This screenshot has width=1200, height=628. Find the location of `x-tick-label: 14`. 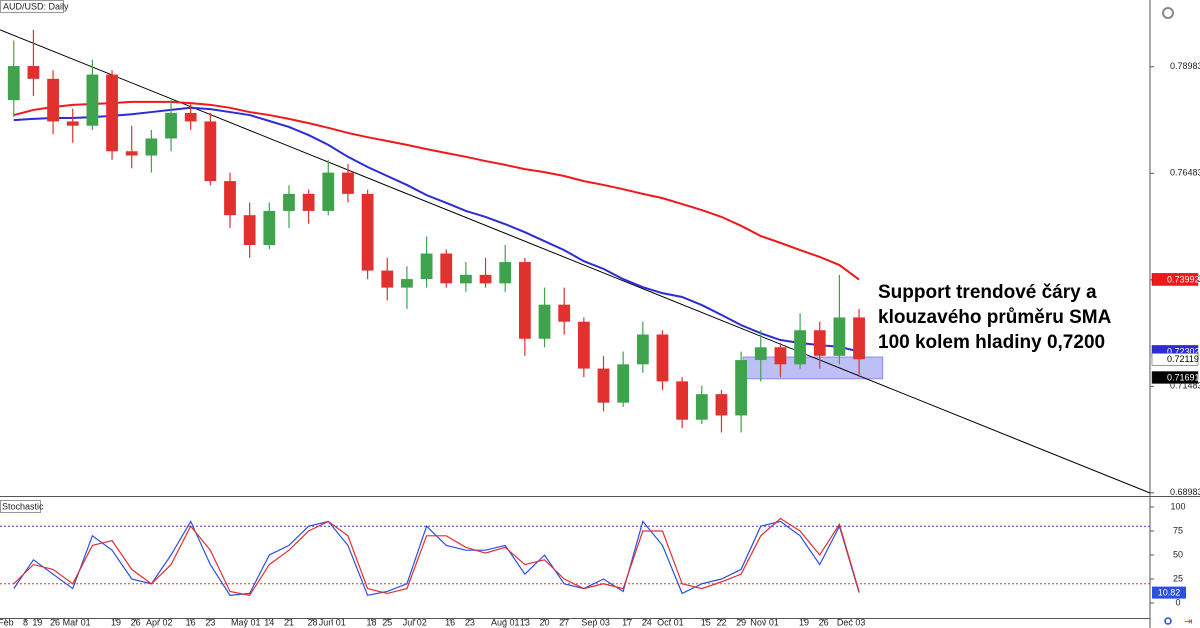

x-tick-label: 14 is located at coordinates (269, 622).